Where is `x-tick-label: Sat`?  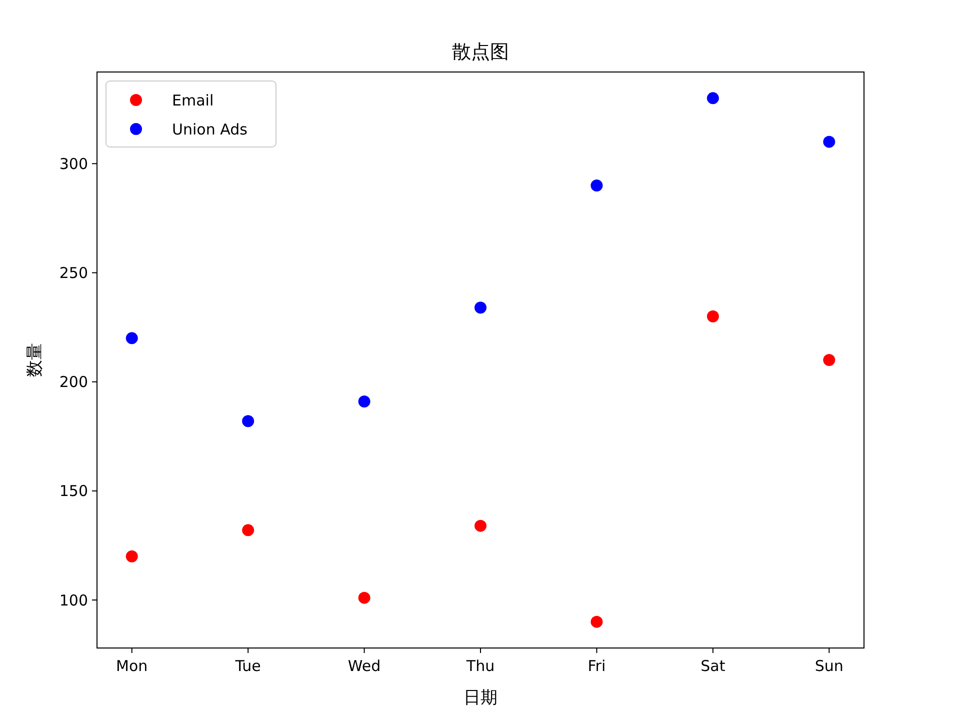 x-tick-label: Sat is located at coordinates (713, 666).